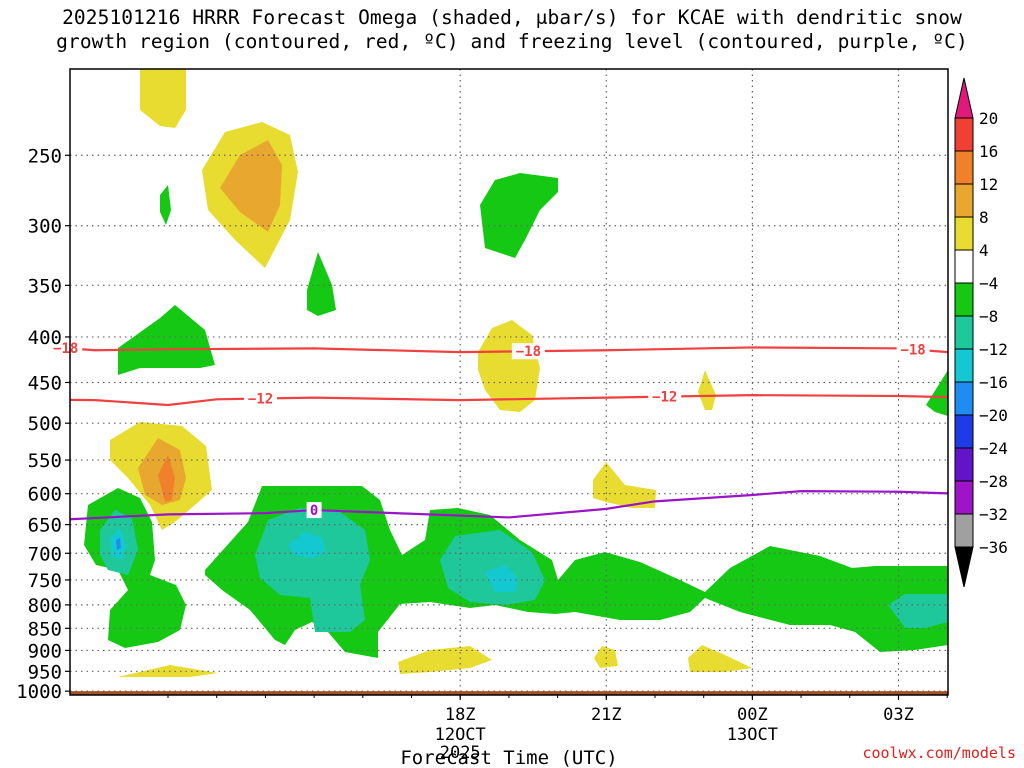 This screenshot has width=1024, height=768. I want to click on site-credit: coolwx.com/models, so click(939, 753).